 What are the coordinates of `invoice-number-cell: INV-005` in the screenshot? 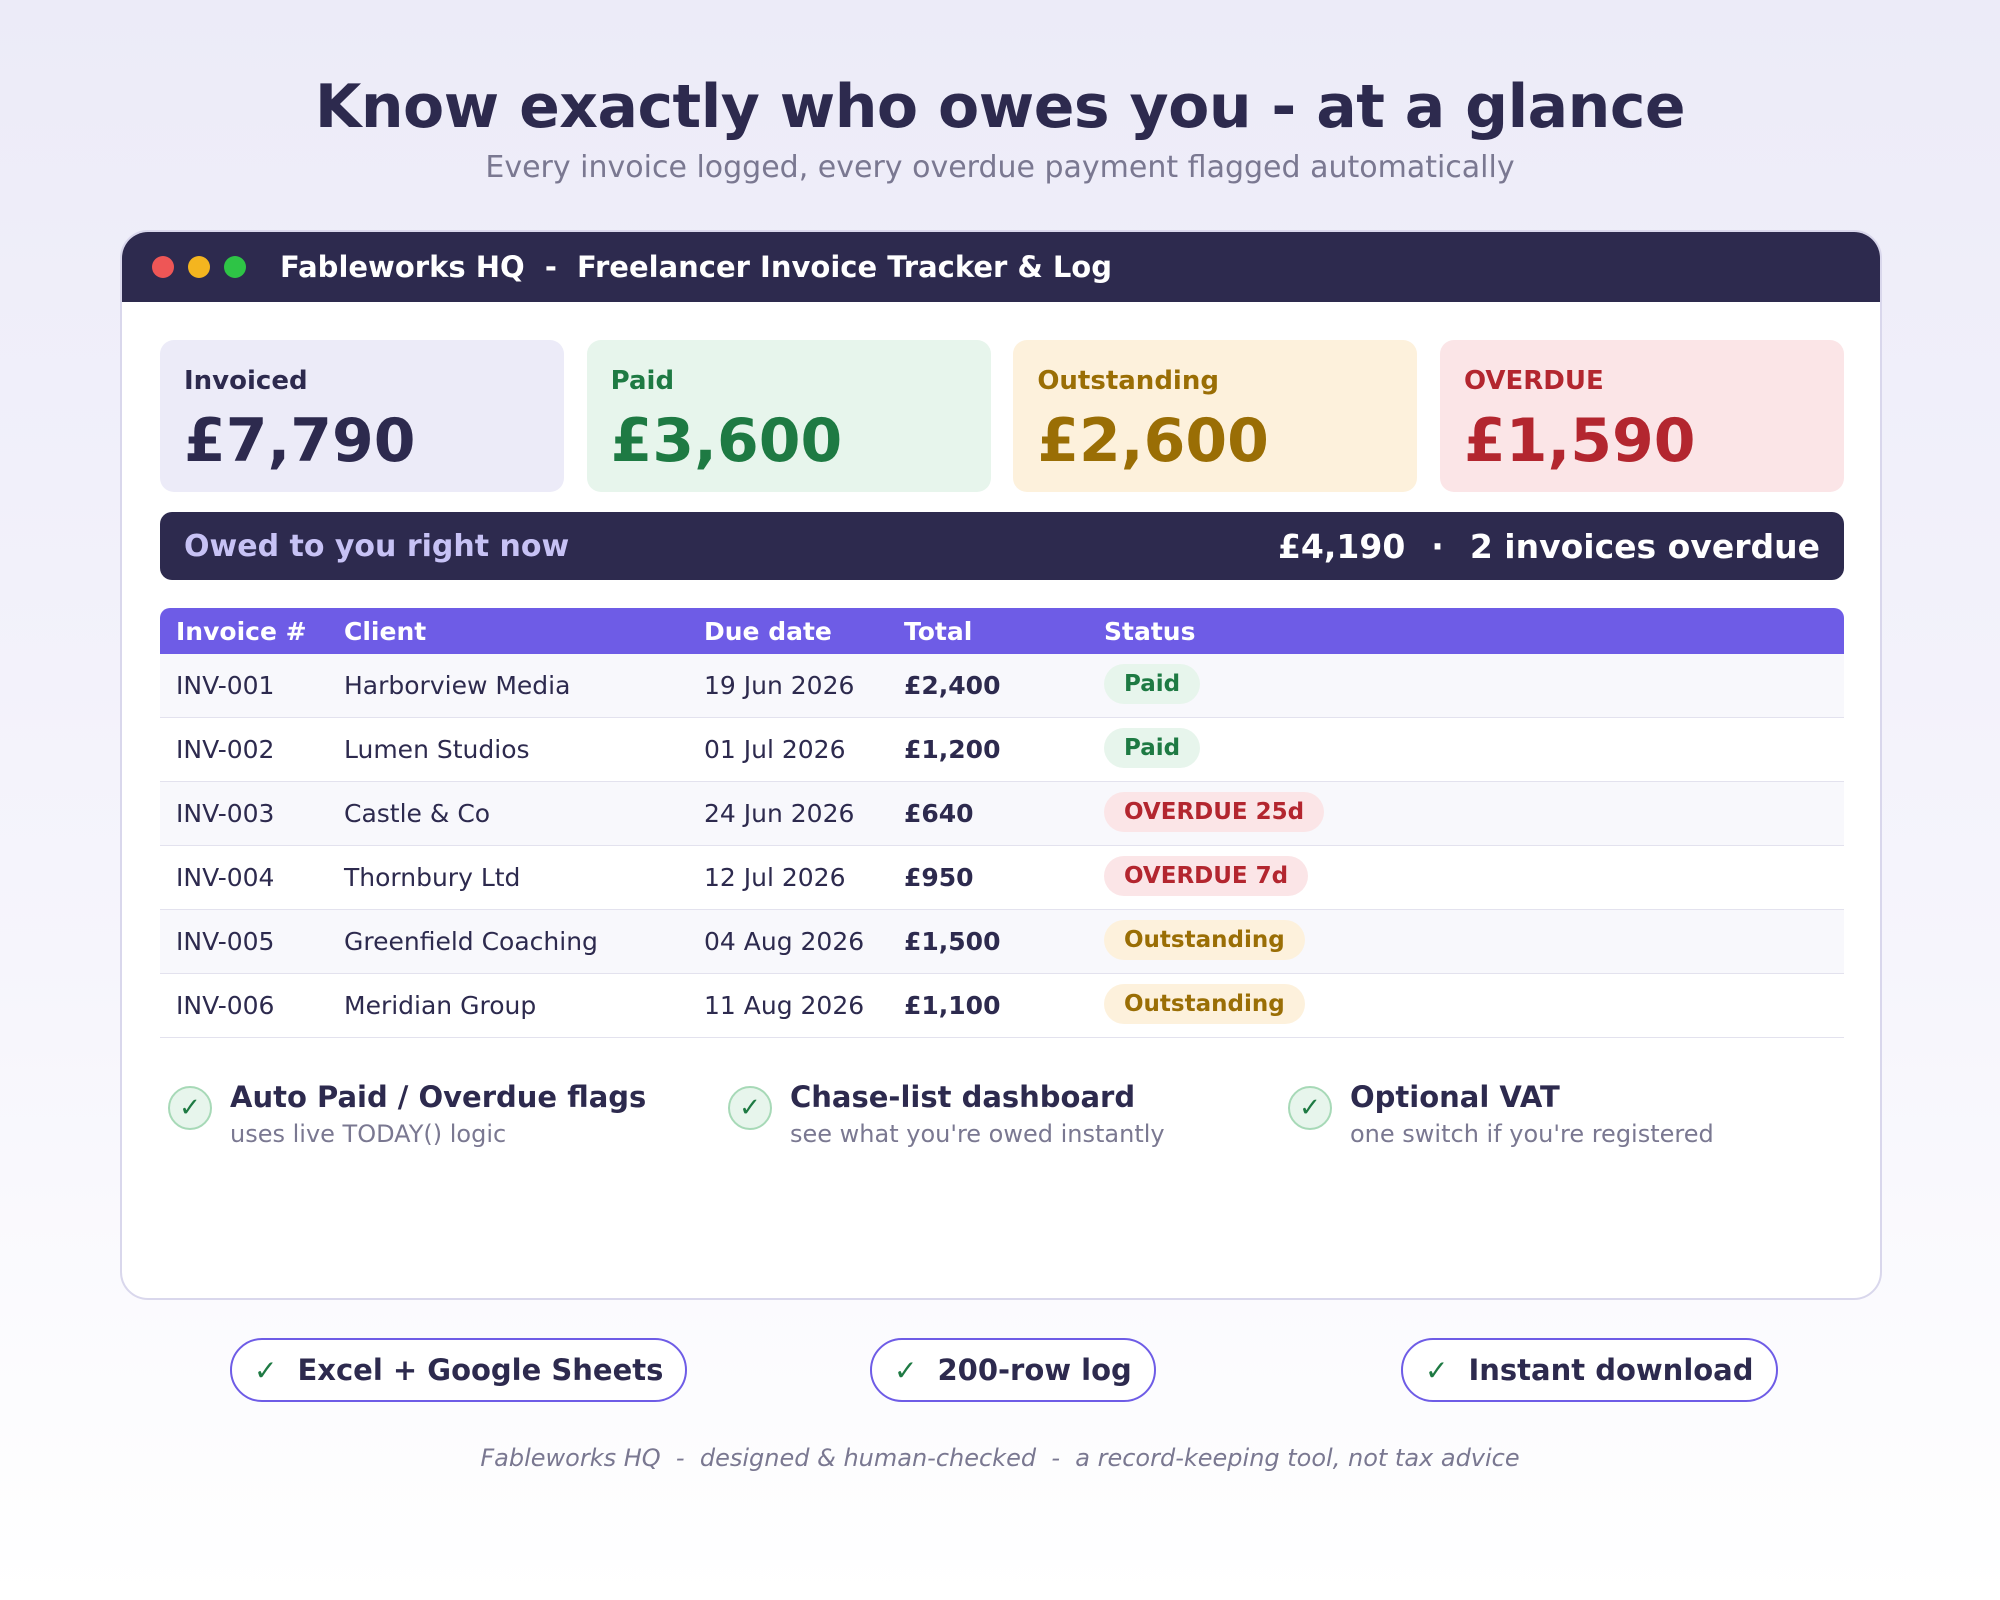 It's located at (225, 941).